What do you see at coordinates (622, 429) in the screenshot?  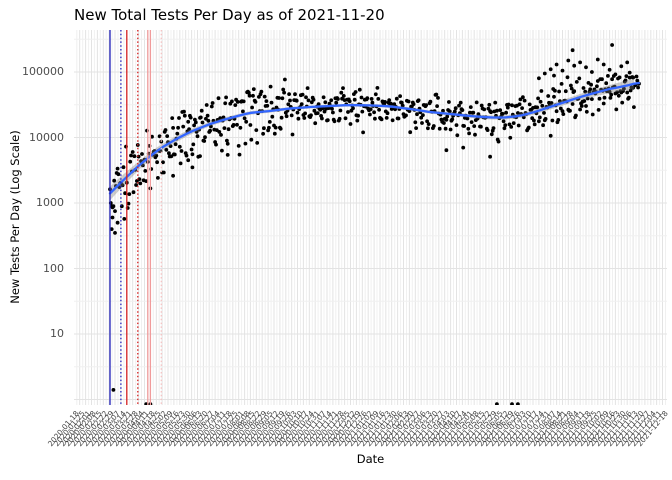 I see `x-tick-label: 2021-11-13` at bounding box center [622, 429].